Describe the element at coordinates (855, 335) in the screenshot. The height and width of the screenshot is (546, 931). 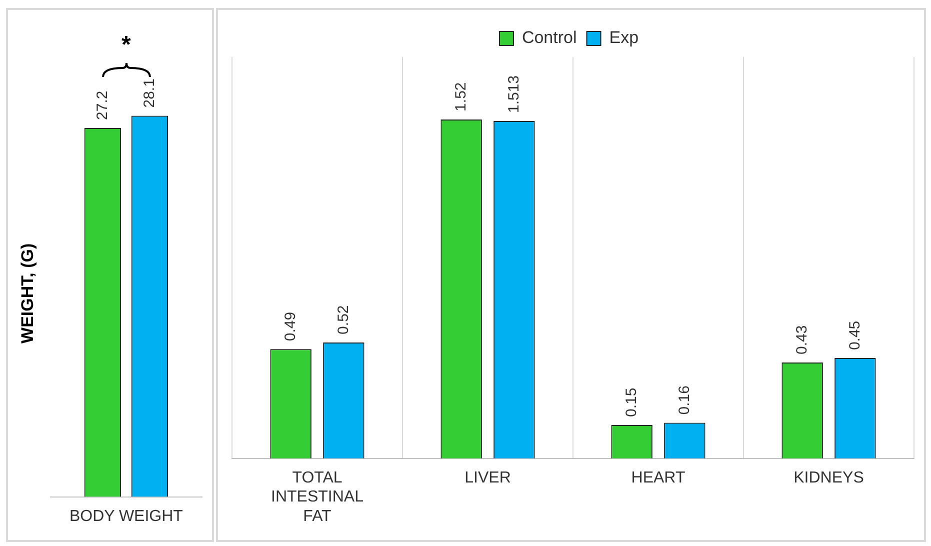
I see `data-label: 0.45` at that location.